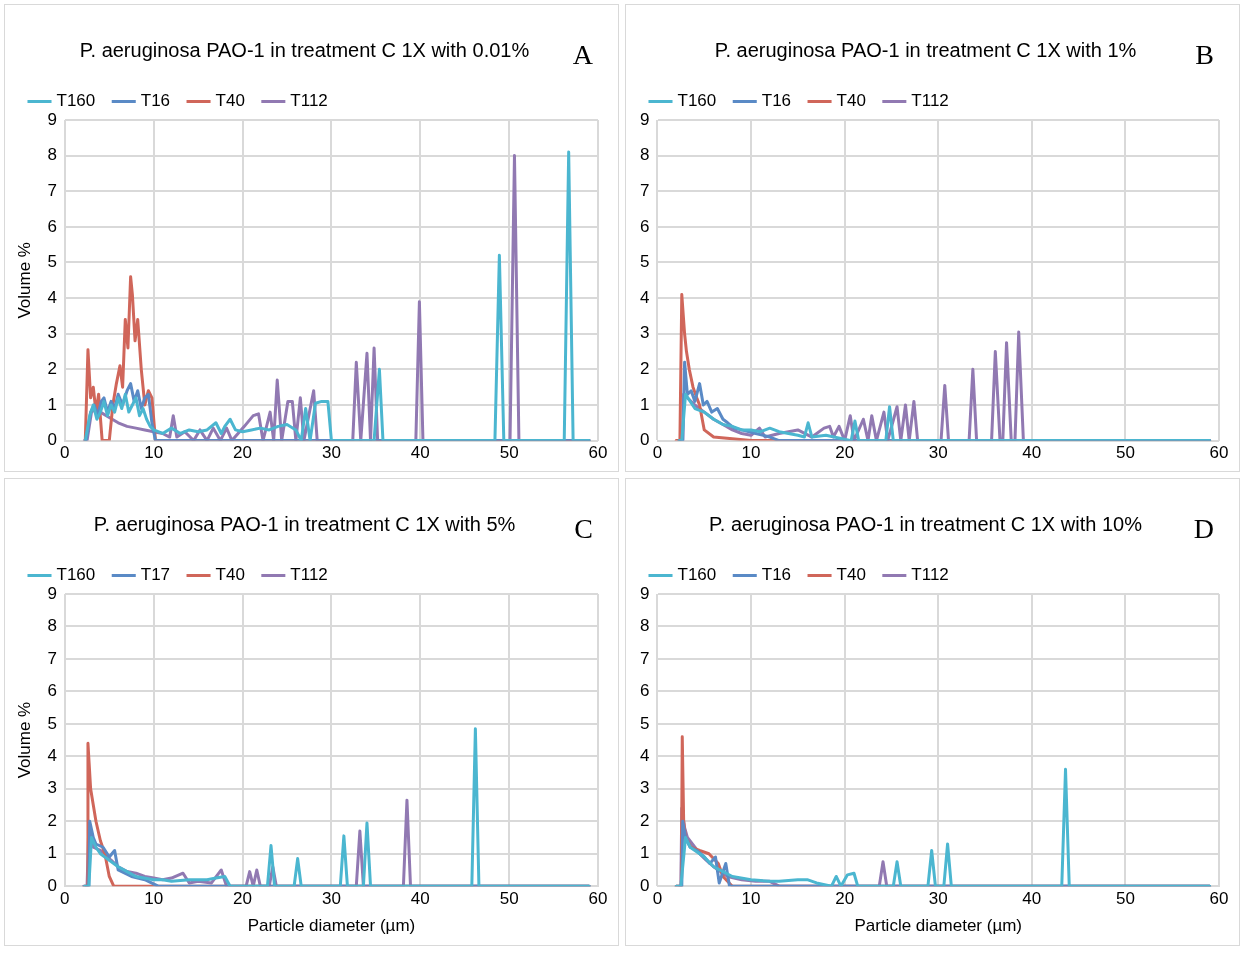 The width and height of the screenshot is (1244, 953). What do you see at coordinates (583, 529) in the screenshot?
I see `text: C` at bounding box center [583, 529].